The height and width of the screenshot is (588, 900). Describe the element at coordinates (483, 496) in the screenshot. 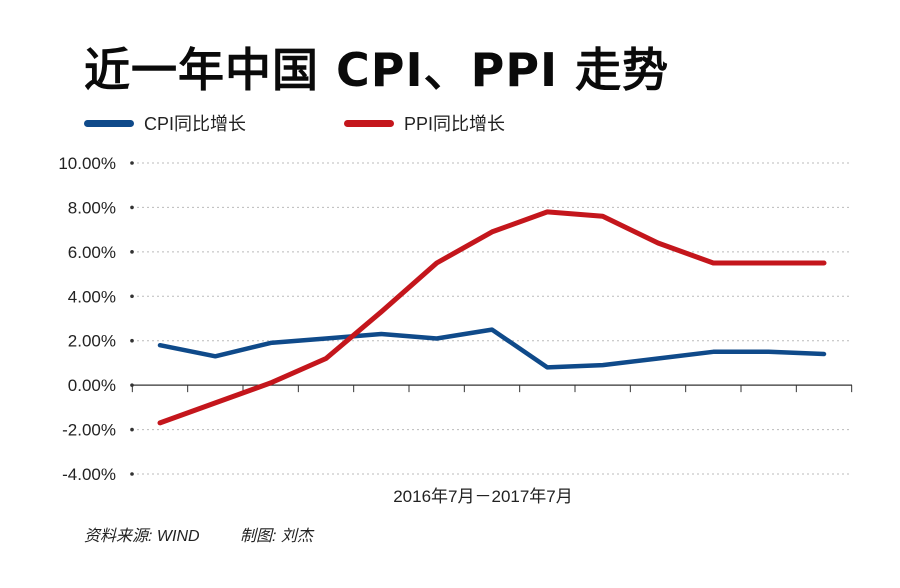

I see `x-axis-label: 2016年7月－2017年7月` at that location.